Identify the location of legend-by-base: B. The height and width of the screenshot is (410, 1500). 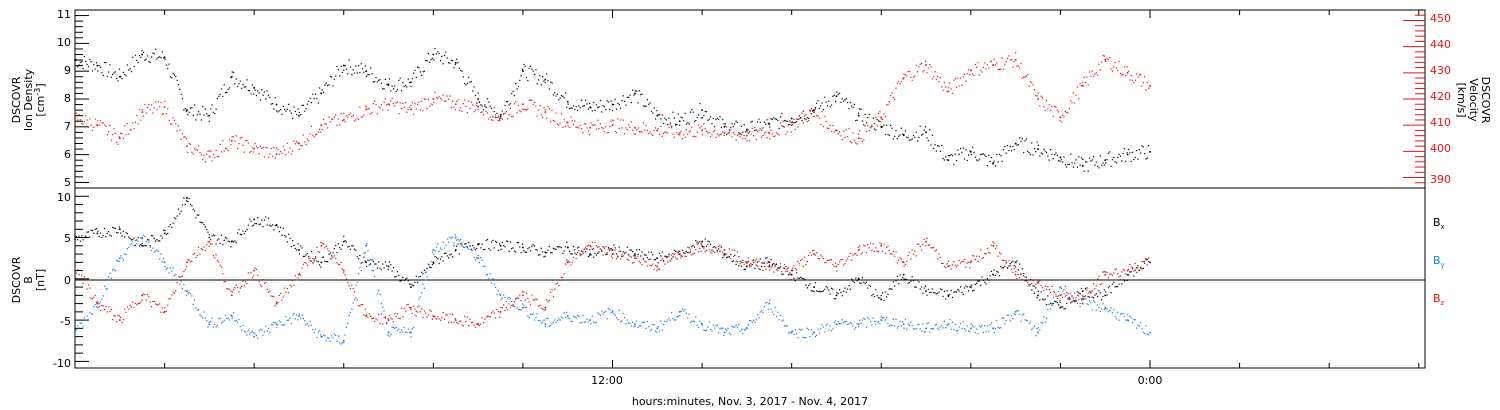
(1437, 260).